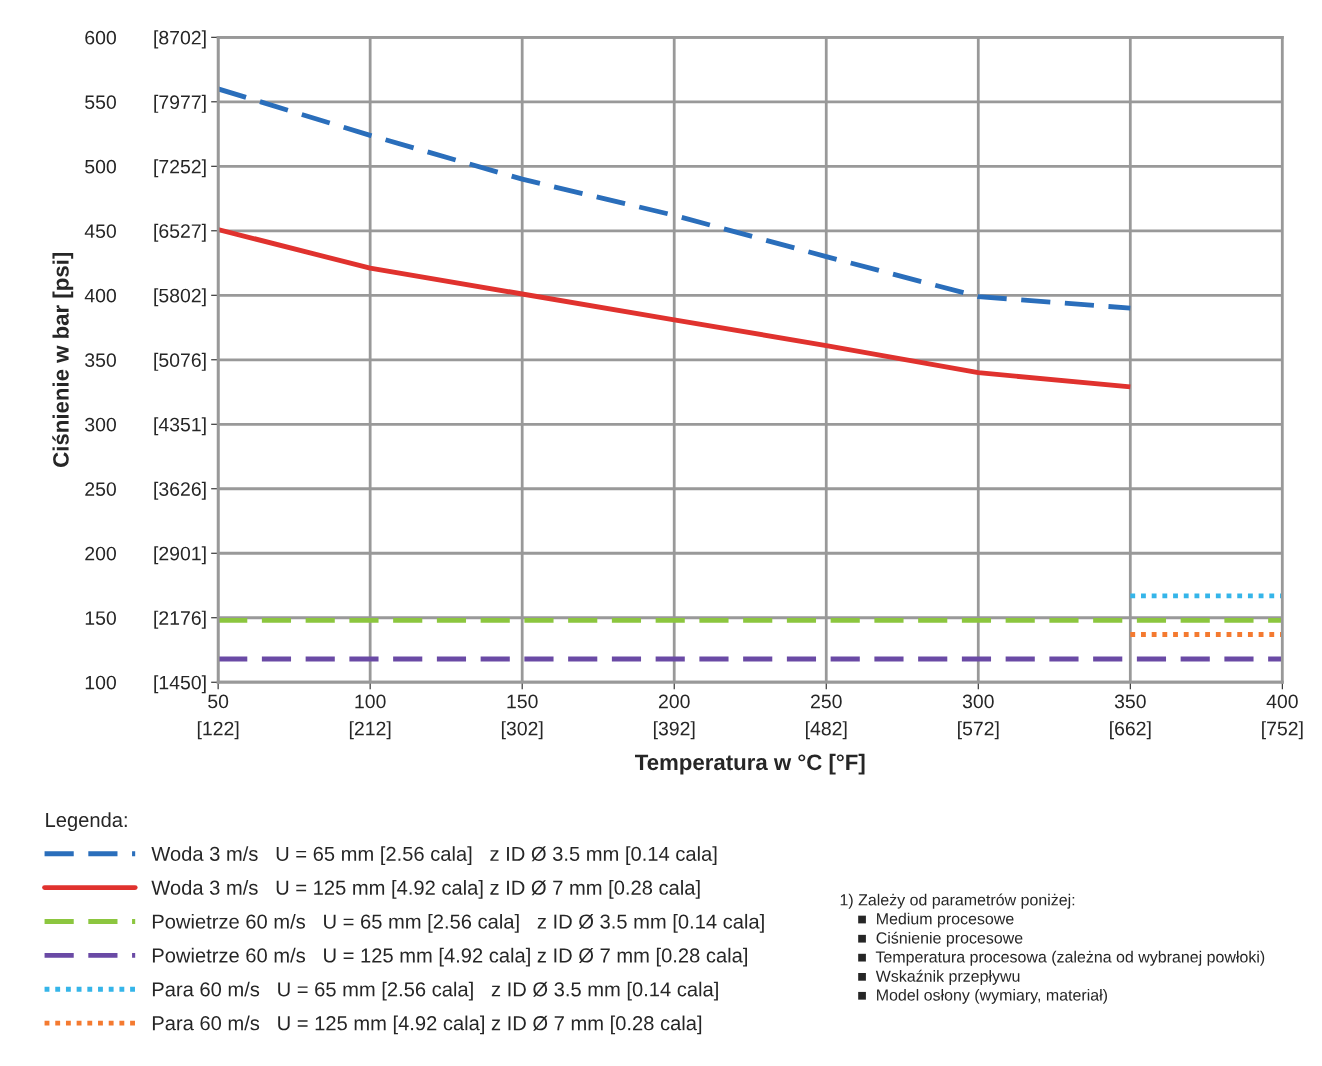 The width and height of the screenshot is (1322, 1066). What do you see at coordinates (180, 490) in the screenshot?
I see `y2-tick-label: [3626]` at bounding box center [180, 490].